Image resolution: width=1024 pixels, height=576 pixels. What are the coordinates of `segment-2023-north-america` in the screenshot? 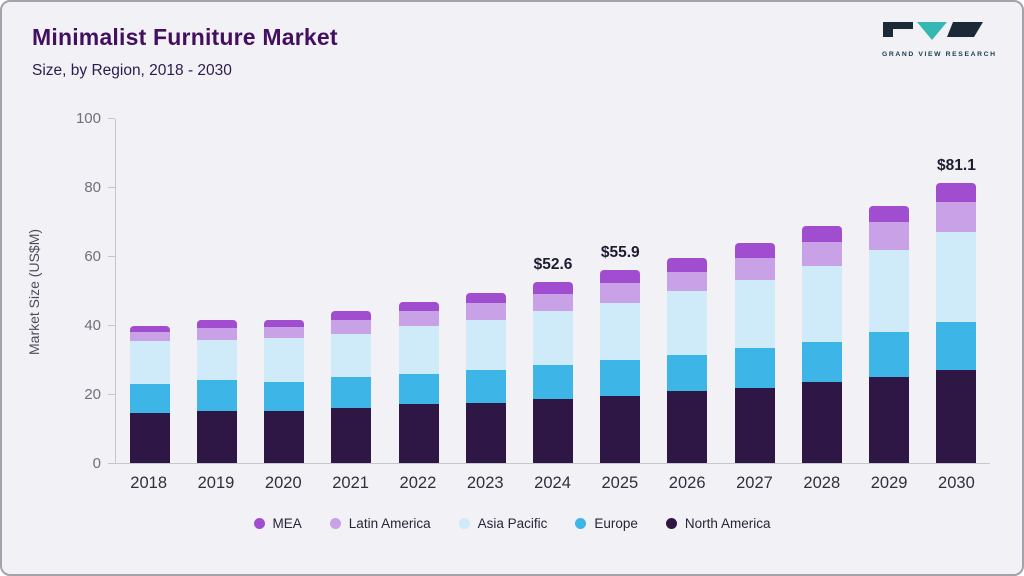 It's located at (485, 432).